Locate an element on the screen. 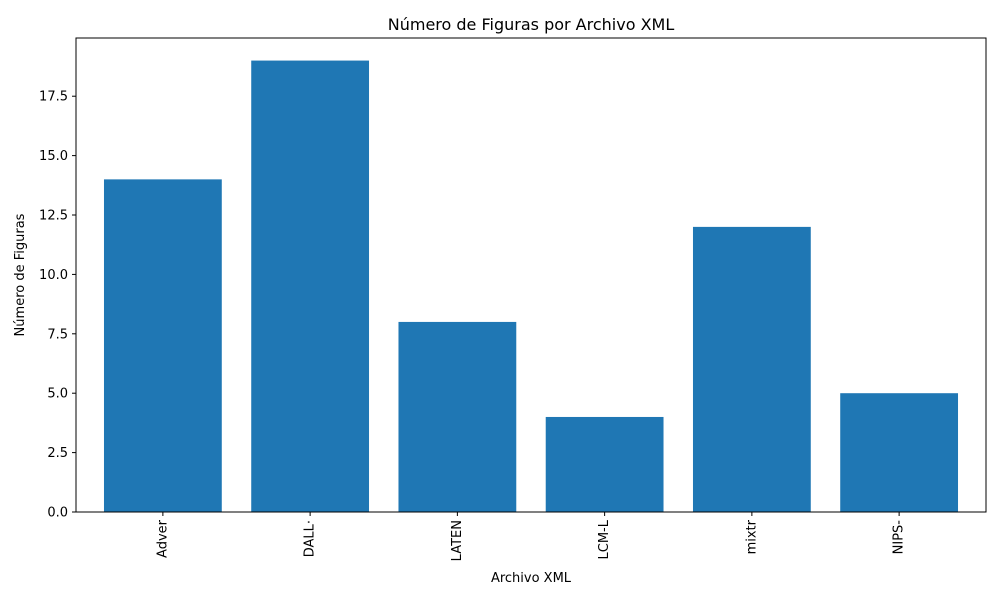 Image resolution: width=1000 pixels, height=600 pixels. x-tick-label: mixtr is located at coordinates (751, 536).